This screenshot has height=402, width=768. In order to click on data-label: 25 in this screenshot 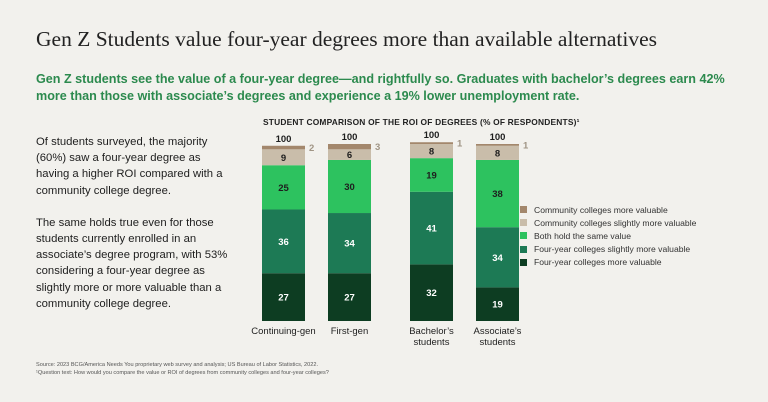, I will do `click(283, 188)`.